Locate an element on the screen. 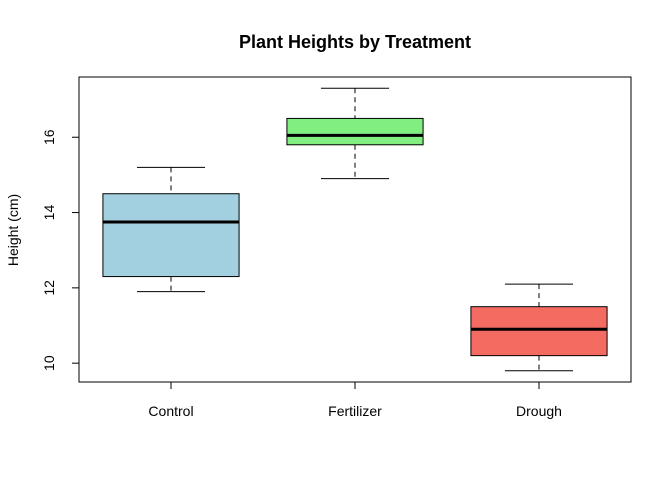 This screenshot has width=672, height=480. chart-title: Plant Heights by Treatment is located at coordinates (355, 42).